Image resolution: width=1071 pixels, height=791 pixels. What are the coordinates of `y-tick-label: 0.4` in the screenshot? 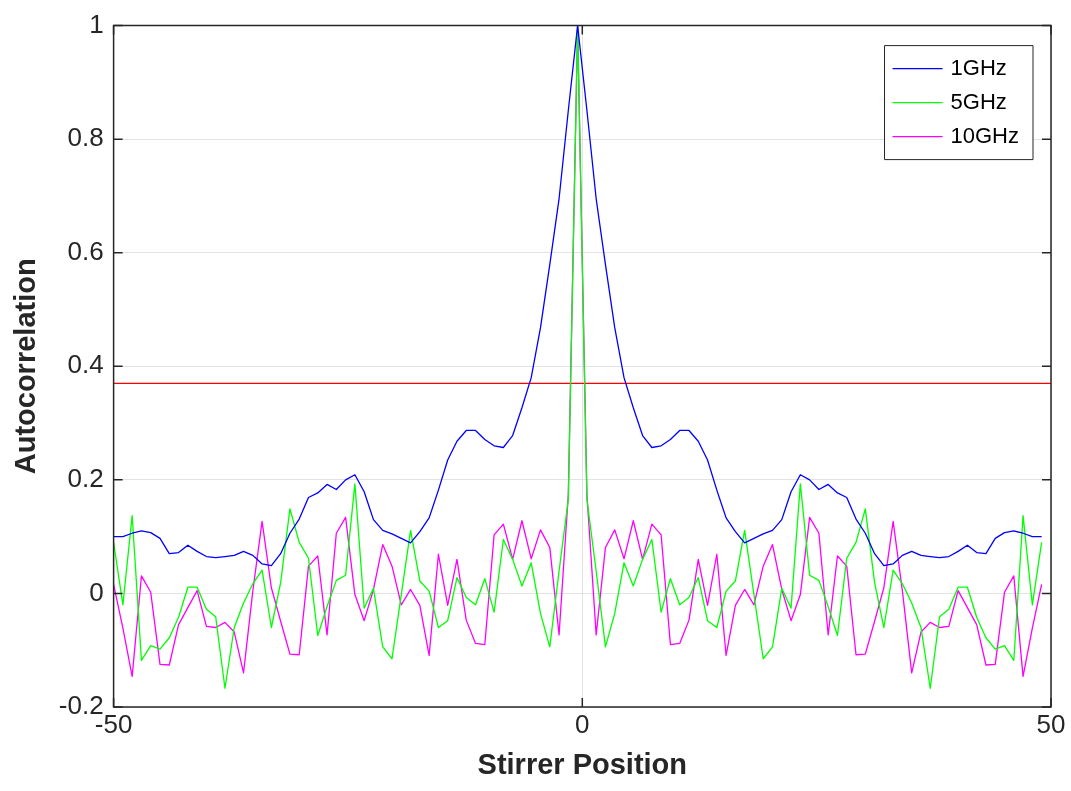 It's located at (85, 364).